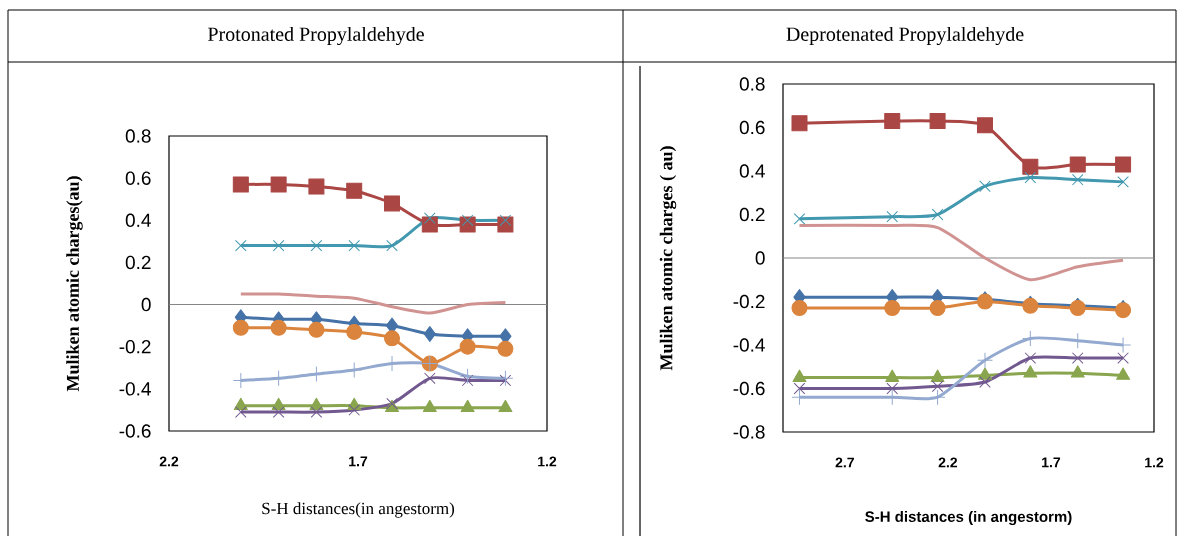  Describe the element at coordinates (358, 510) in the screenshot. I see `x-axis-title: S-H distances(in angestorm)` at that location.